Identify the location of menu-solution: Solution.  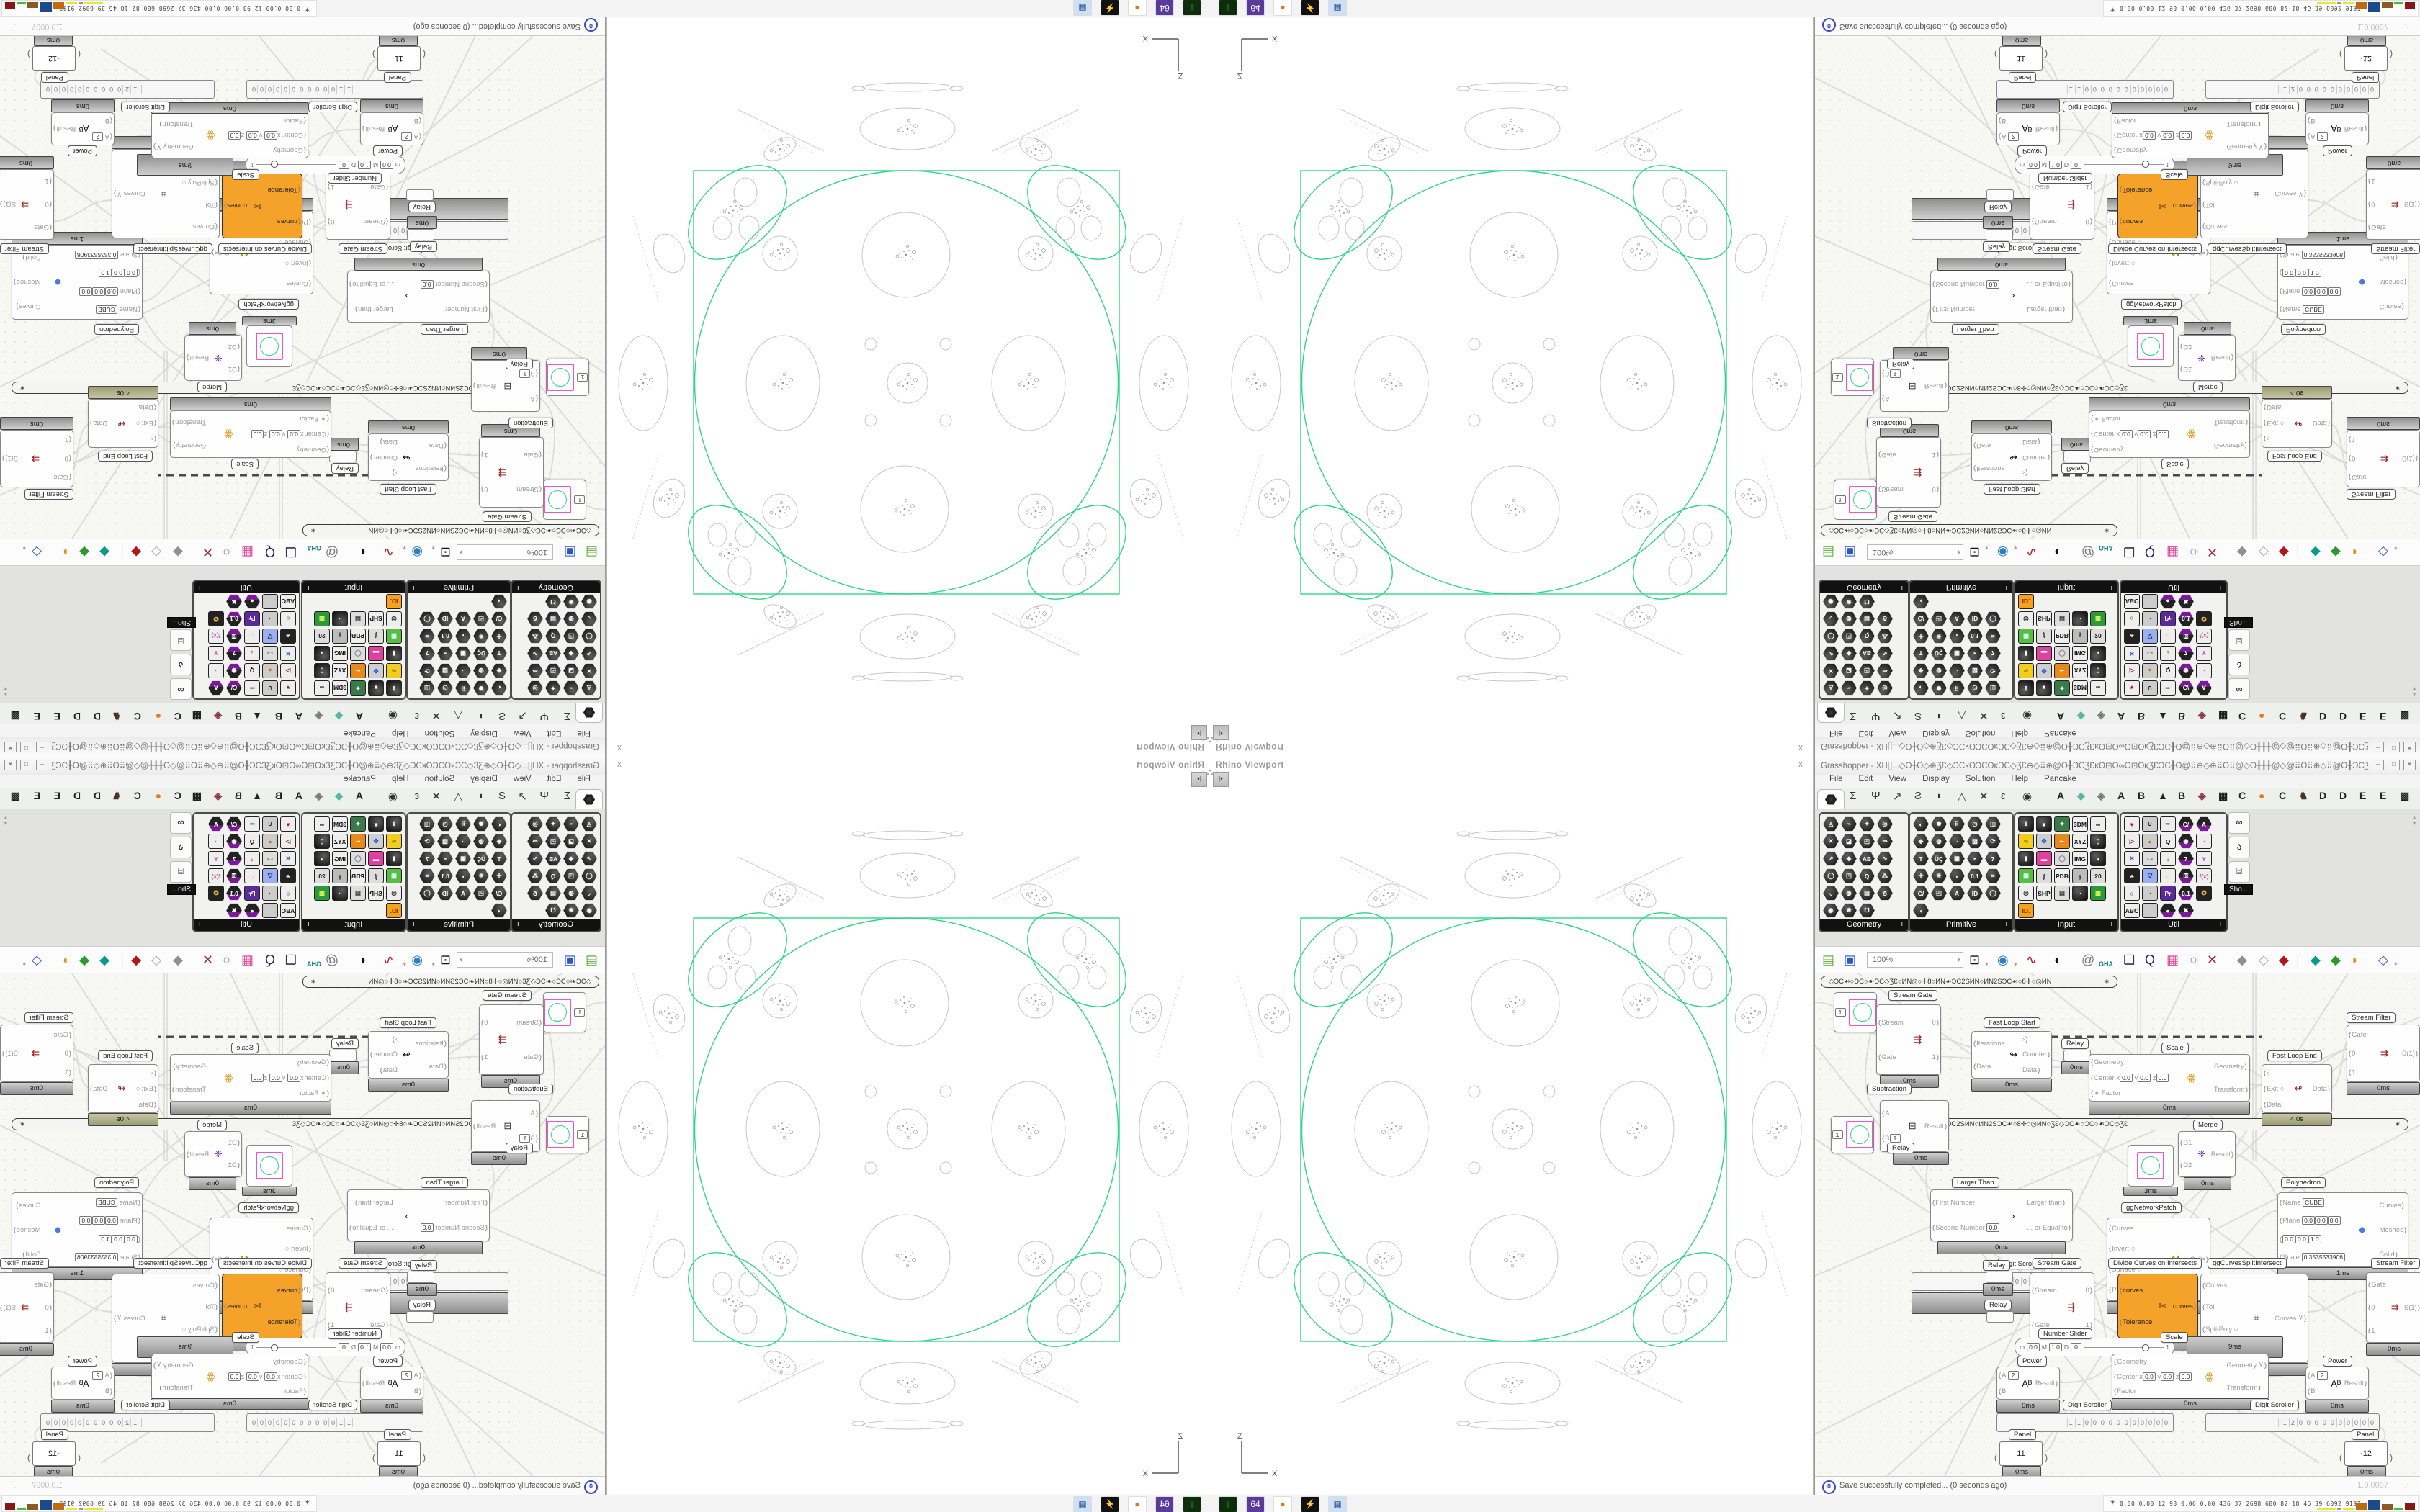
(439, 733).